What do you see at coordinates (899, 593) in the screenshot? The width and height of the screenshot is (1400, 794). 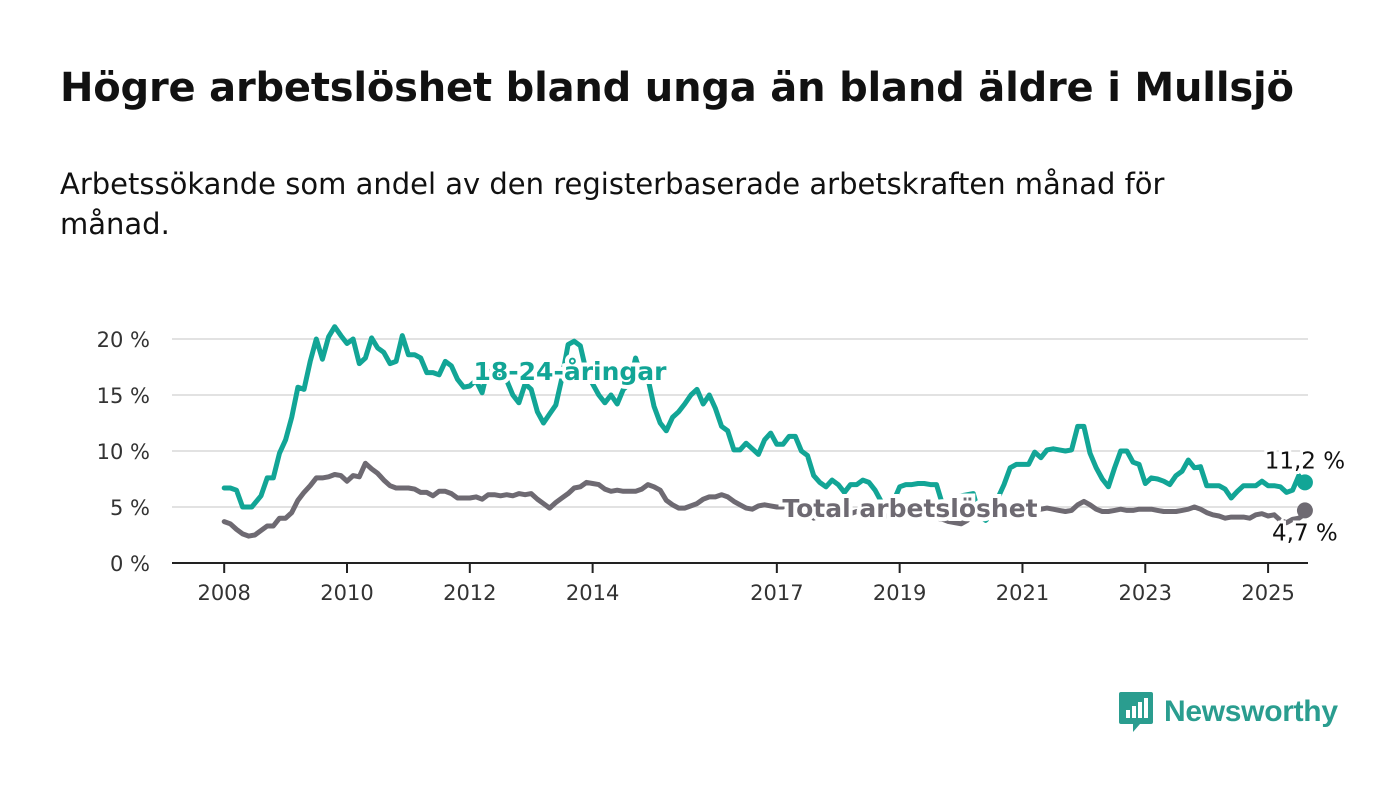 I see `x-tick-label: 2019` at bounding box center [899, 593].